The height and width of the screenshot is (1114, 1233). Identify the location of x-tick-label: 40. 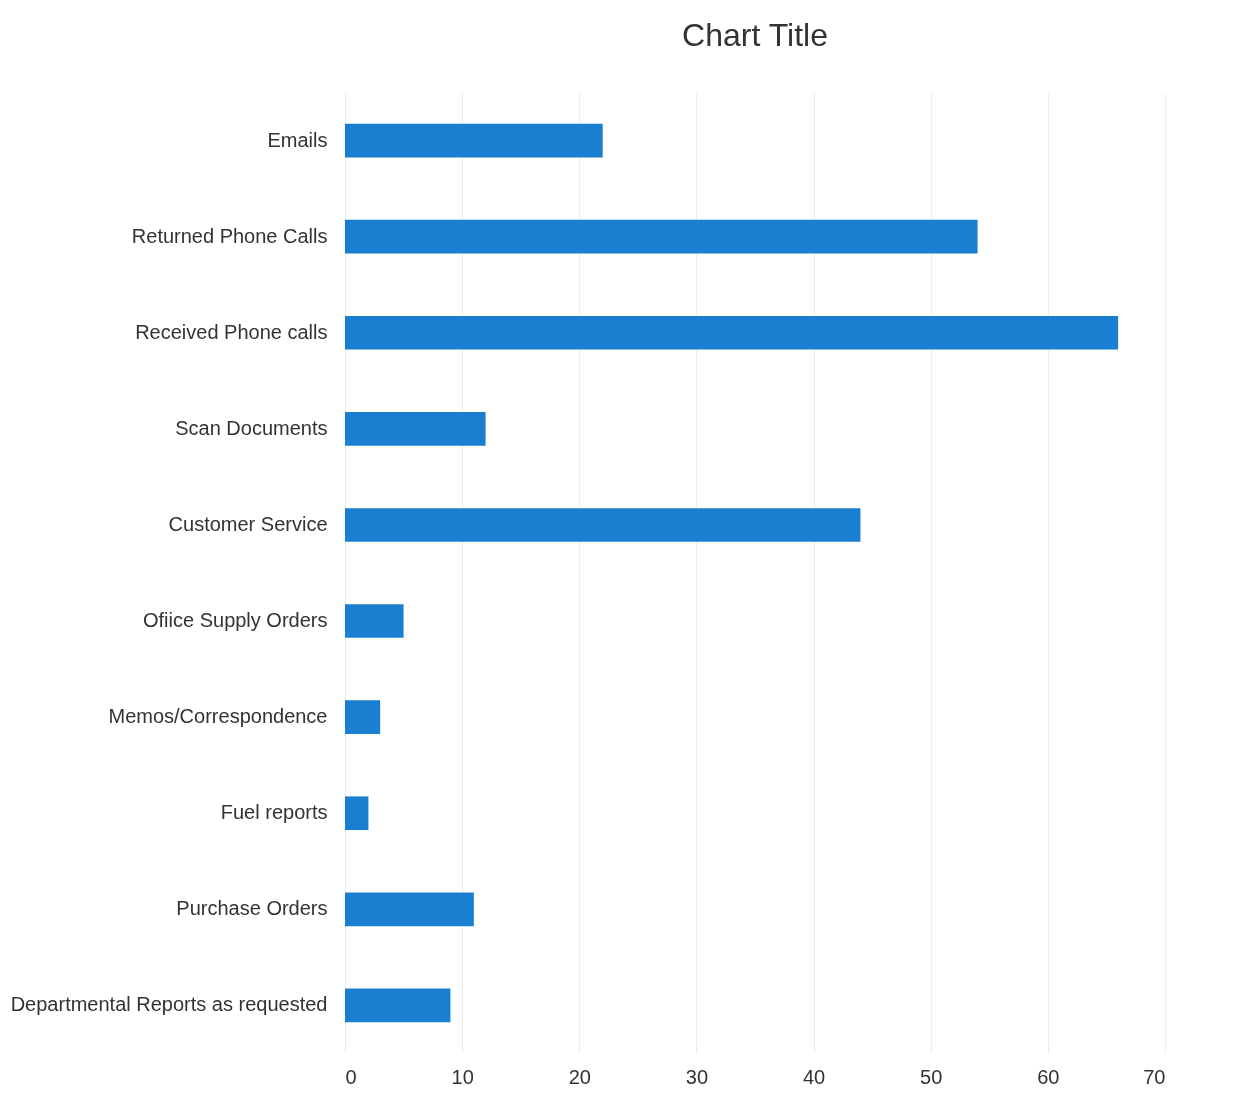
(814, 1076).